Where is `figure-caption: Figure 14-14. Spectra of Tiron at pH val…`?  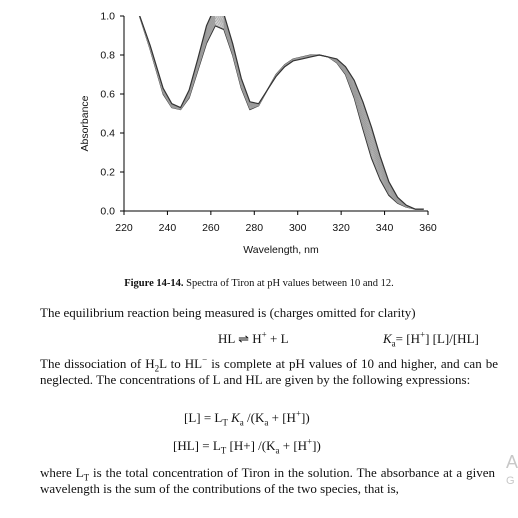 figure-caption: Figure 14-14. Spectra of Tiron at pH val… is located at coordinates (259, 283).